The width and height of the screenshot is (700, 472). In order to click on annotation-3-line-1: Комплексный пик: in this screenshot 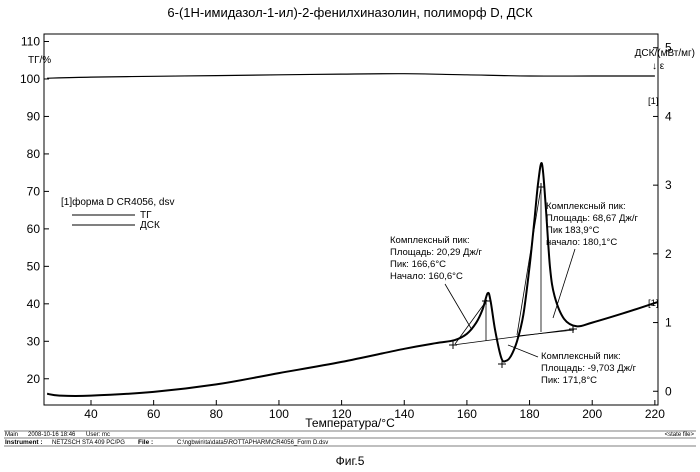, I will do `click(581, 356)`.